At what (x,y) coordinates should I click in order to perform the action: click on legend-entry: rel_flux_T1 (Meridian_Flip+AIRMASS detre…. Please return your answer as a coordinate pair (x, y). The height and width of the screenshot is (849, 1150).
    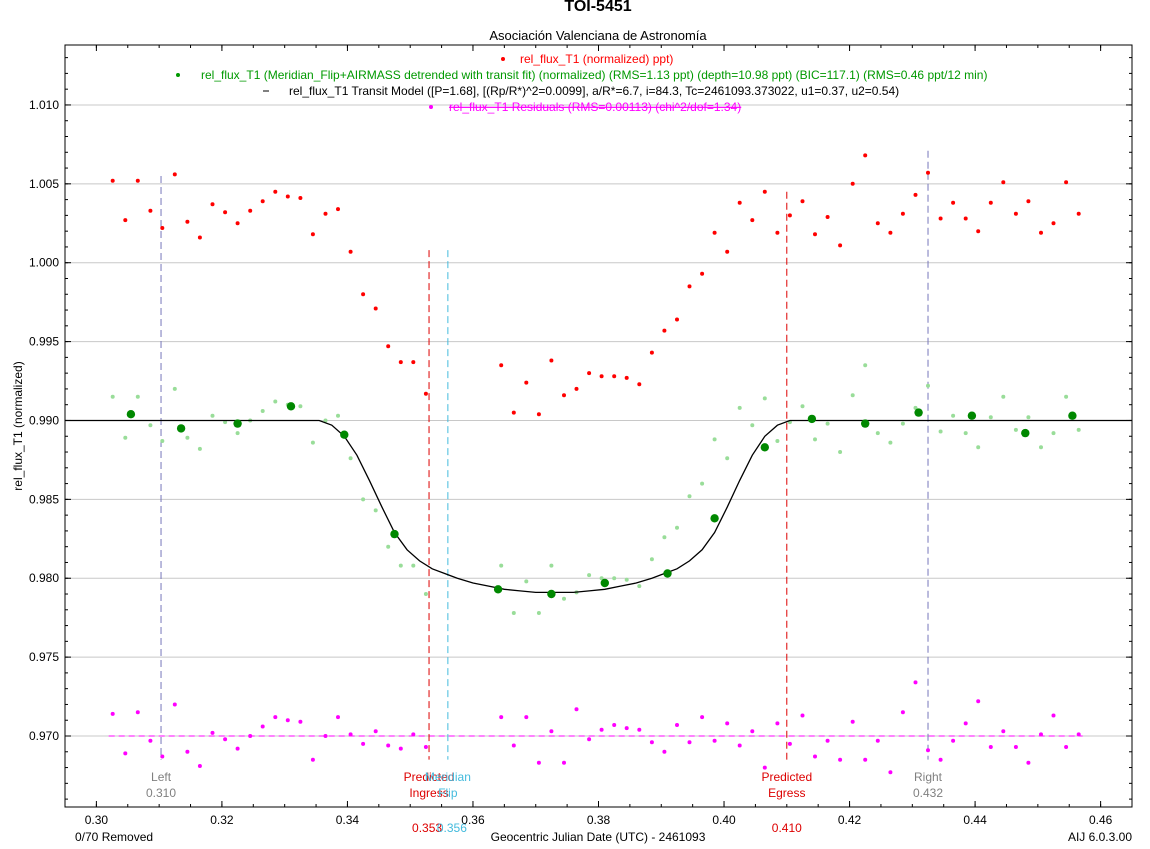
    Looking at the image, I should click on (581, 75).